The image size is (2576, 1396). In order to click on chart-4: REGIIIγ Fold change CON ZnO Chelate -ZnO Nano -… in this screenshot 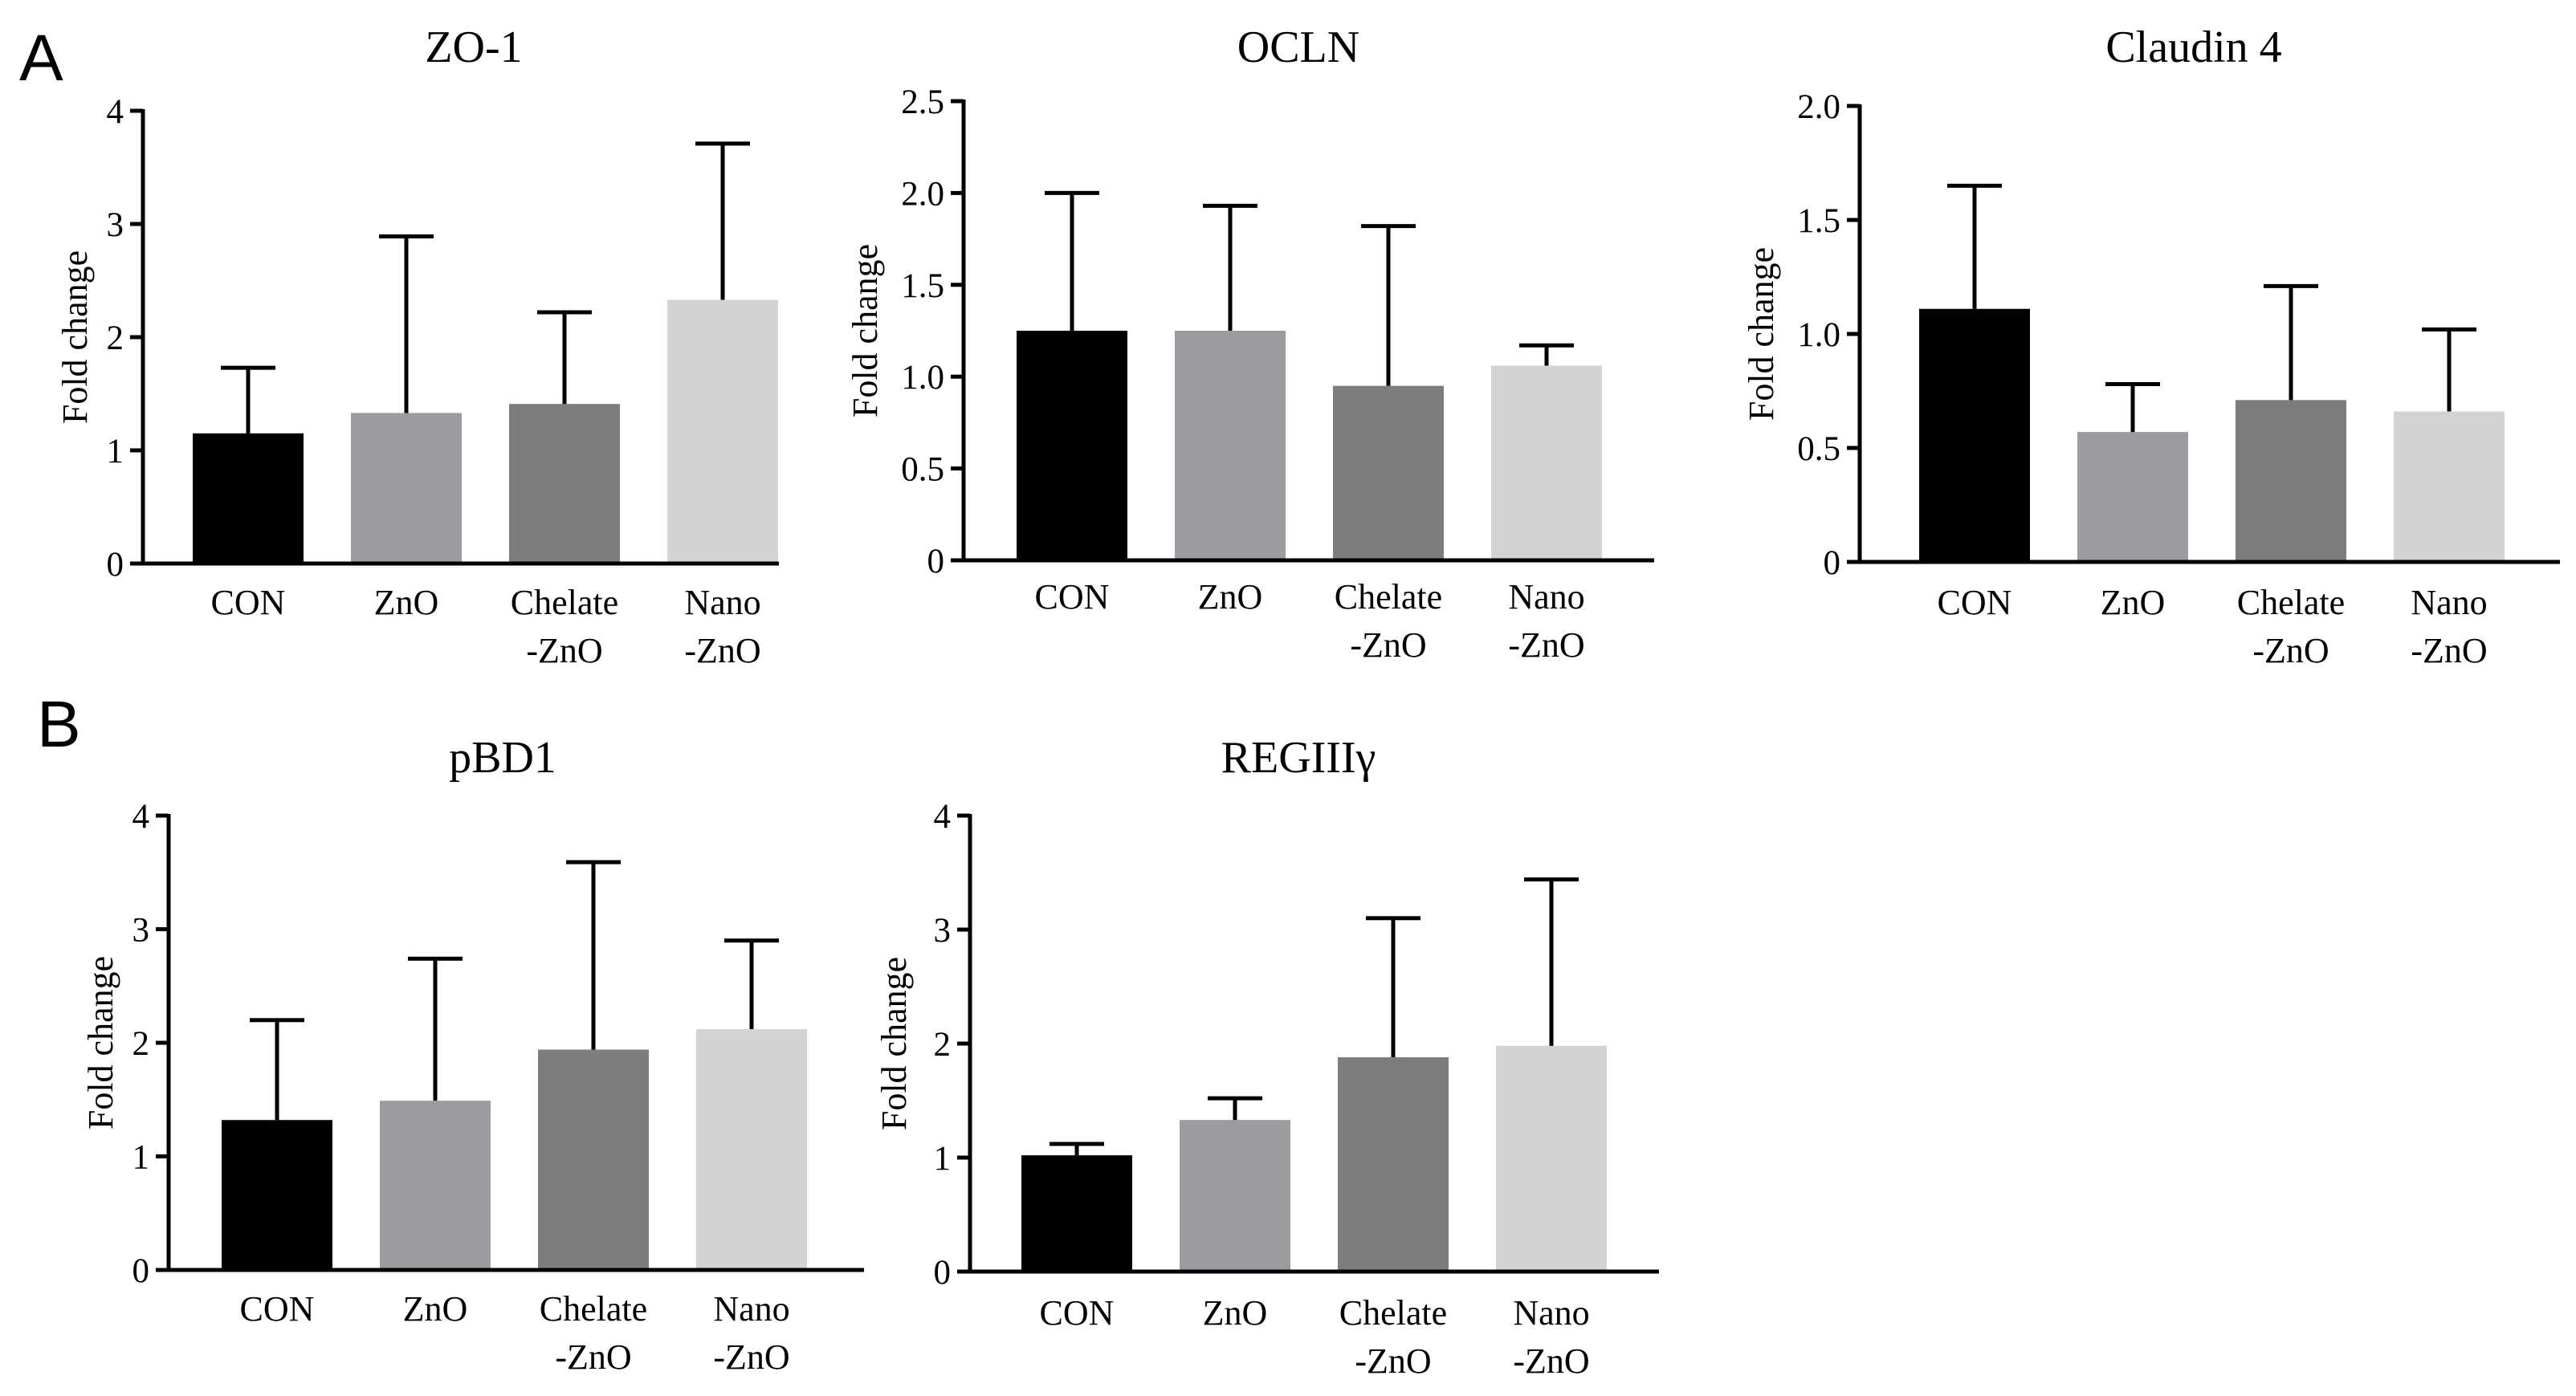, I will do `click(1266, 1057)`.